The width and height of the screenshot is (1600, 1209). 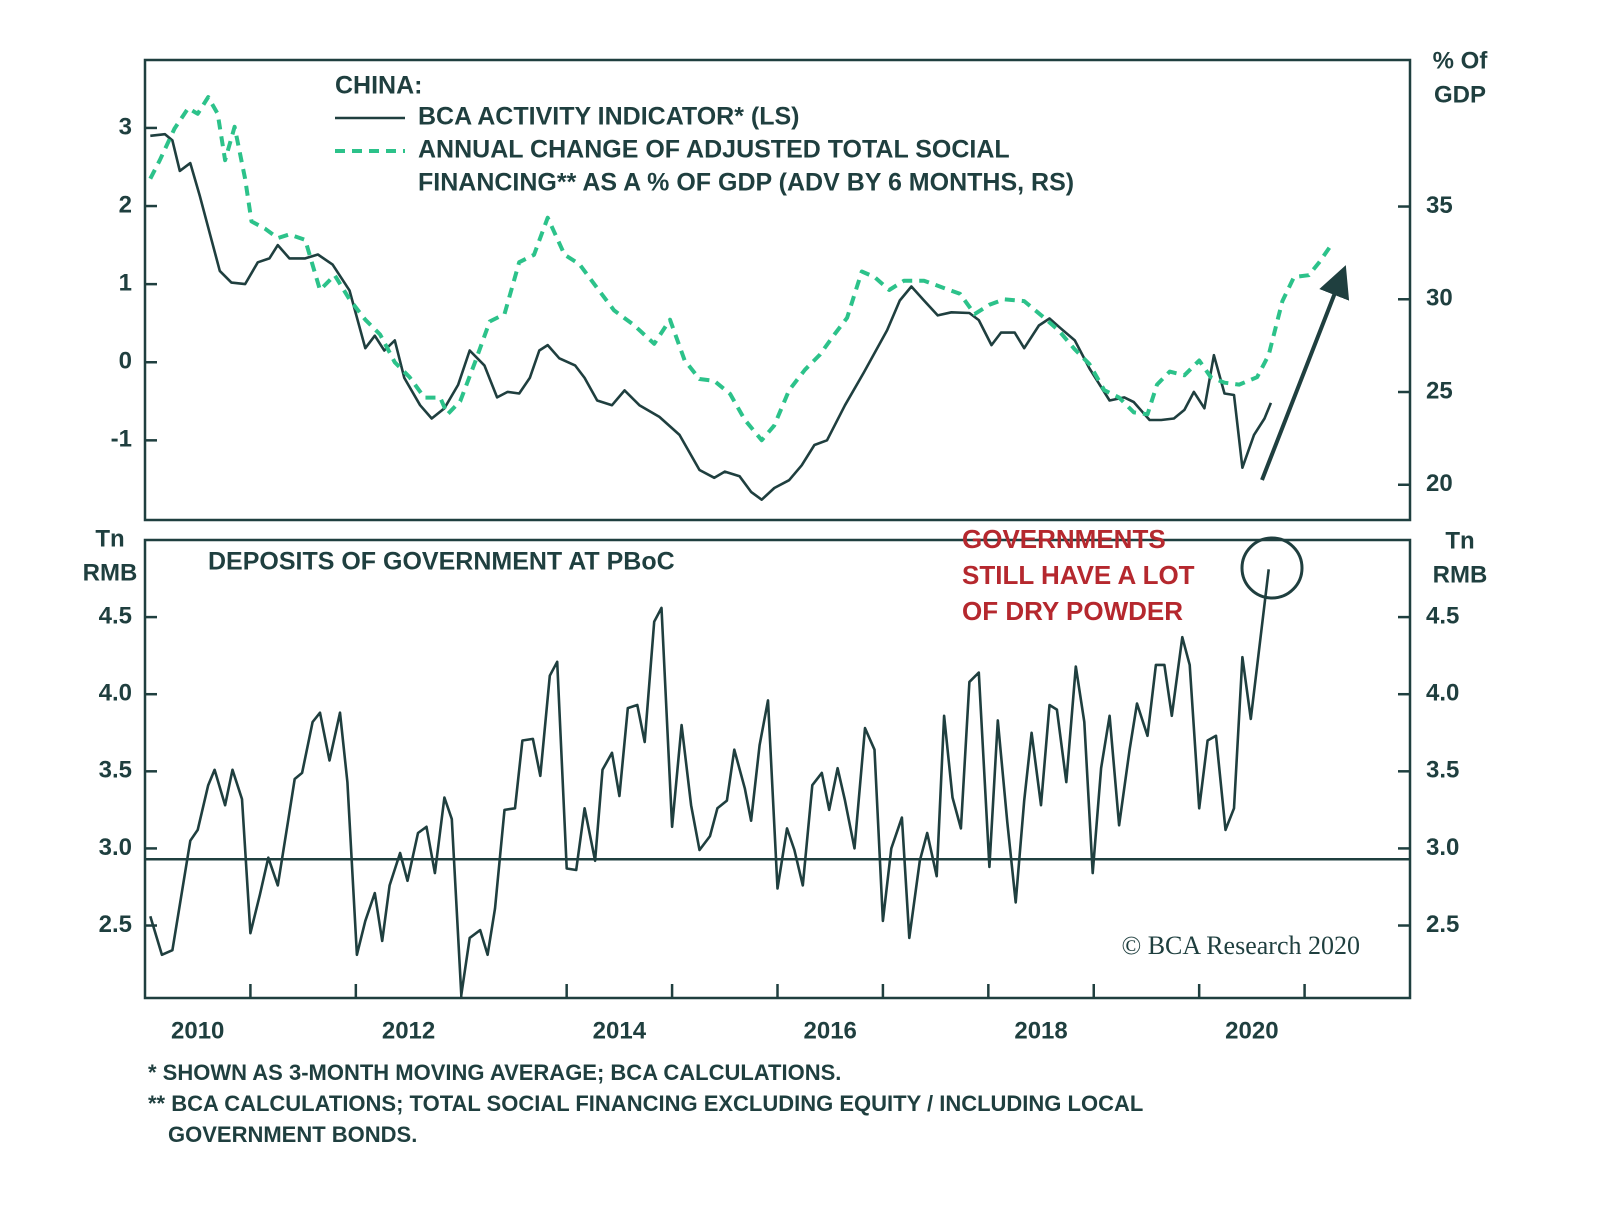 I want to click on y2-tick-label: 2.5, so click(x=1442, y=924).